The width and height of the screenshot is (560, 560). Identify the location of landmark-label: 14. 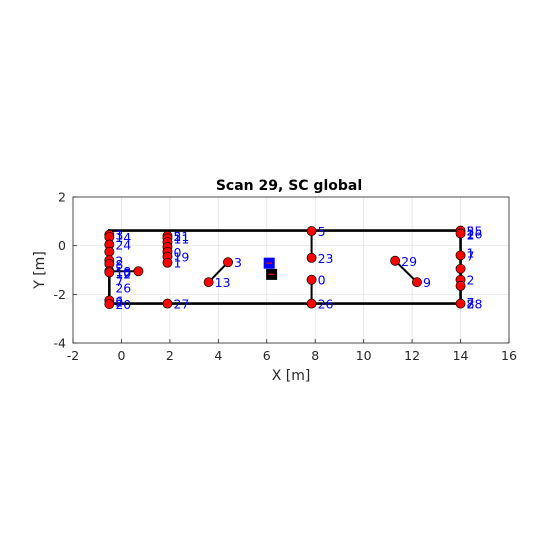
(123, 237).